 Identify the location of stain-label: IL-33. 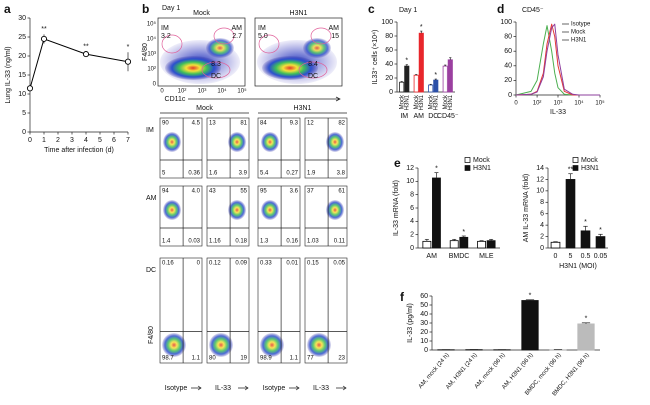
(223, 388).